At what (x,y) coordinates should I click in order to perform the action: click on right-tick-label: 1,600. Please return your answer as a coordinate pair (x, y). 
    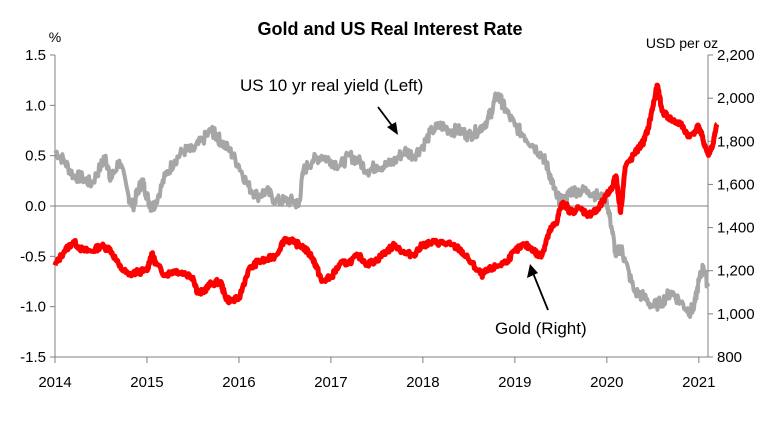
    Looking at the image, I should click on (736, 184).